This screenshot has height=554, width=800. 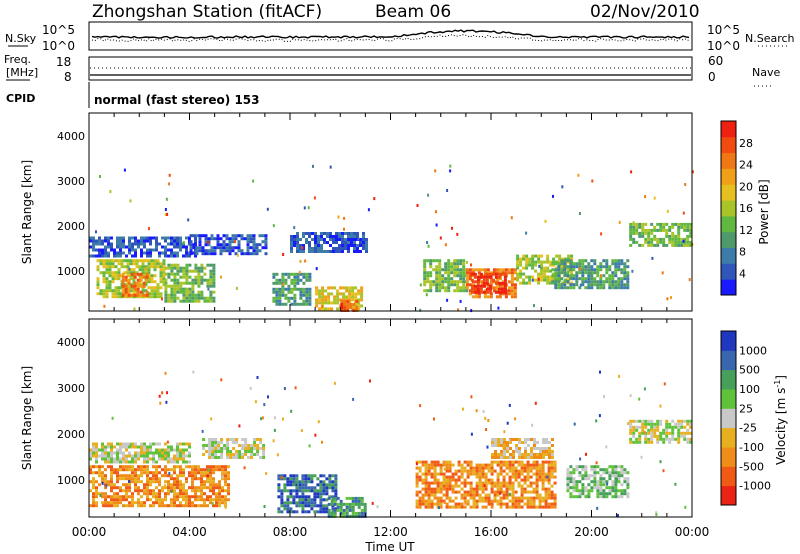 I want to click on colorbar-swatch, so click(x=728, y=495).